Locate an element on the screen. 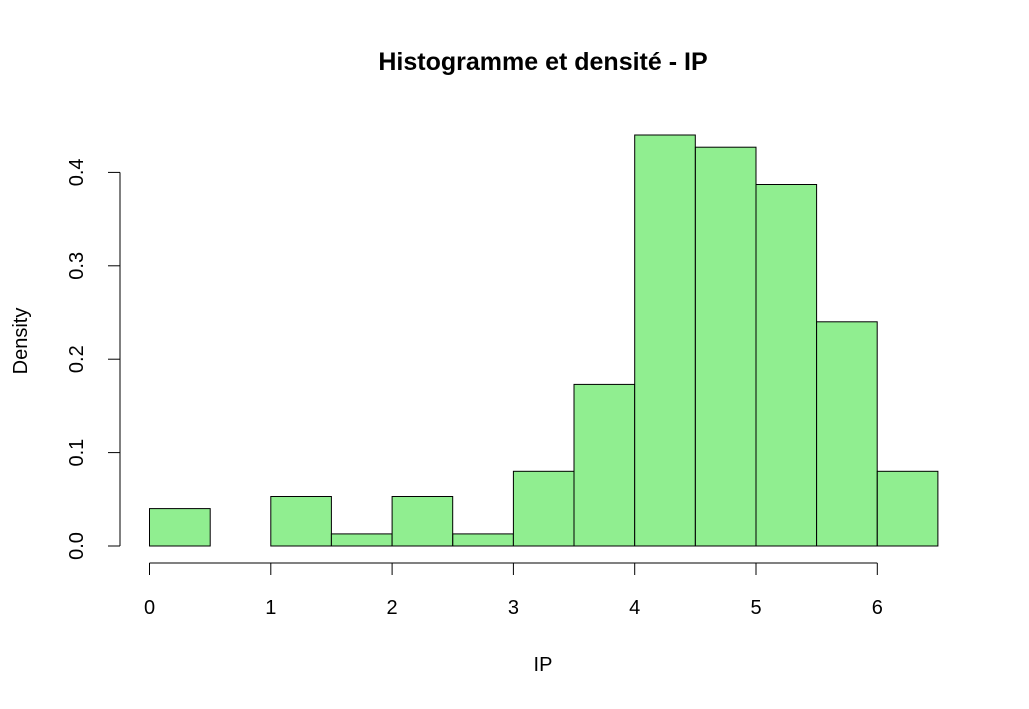 The height and width of the screenshot is (709, 1029). y-axis-label: Density is located at coordinates (21, 341).